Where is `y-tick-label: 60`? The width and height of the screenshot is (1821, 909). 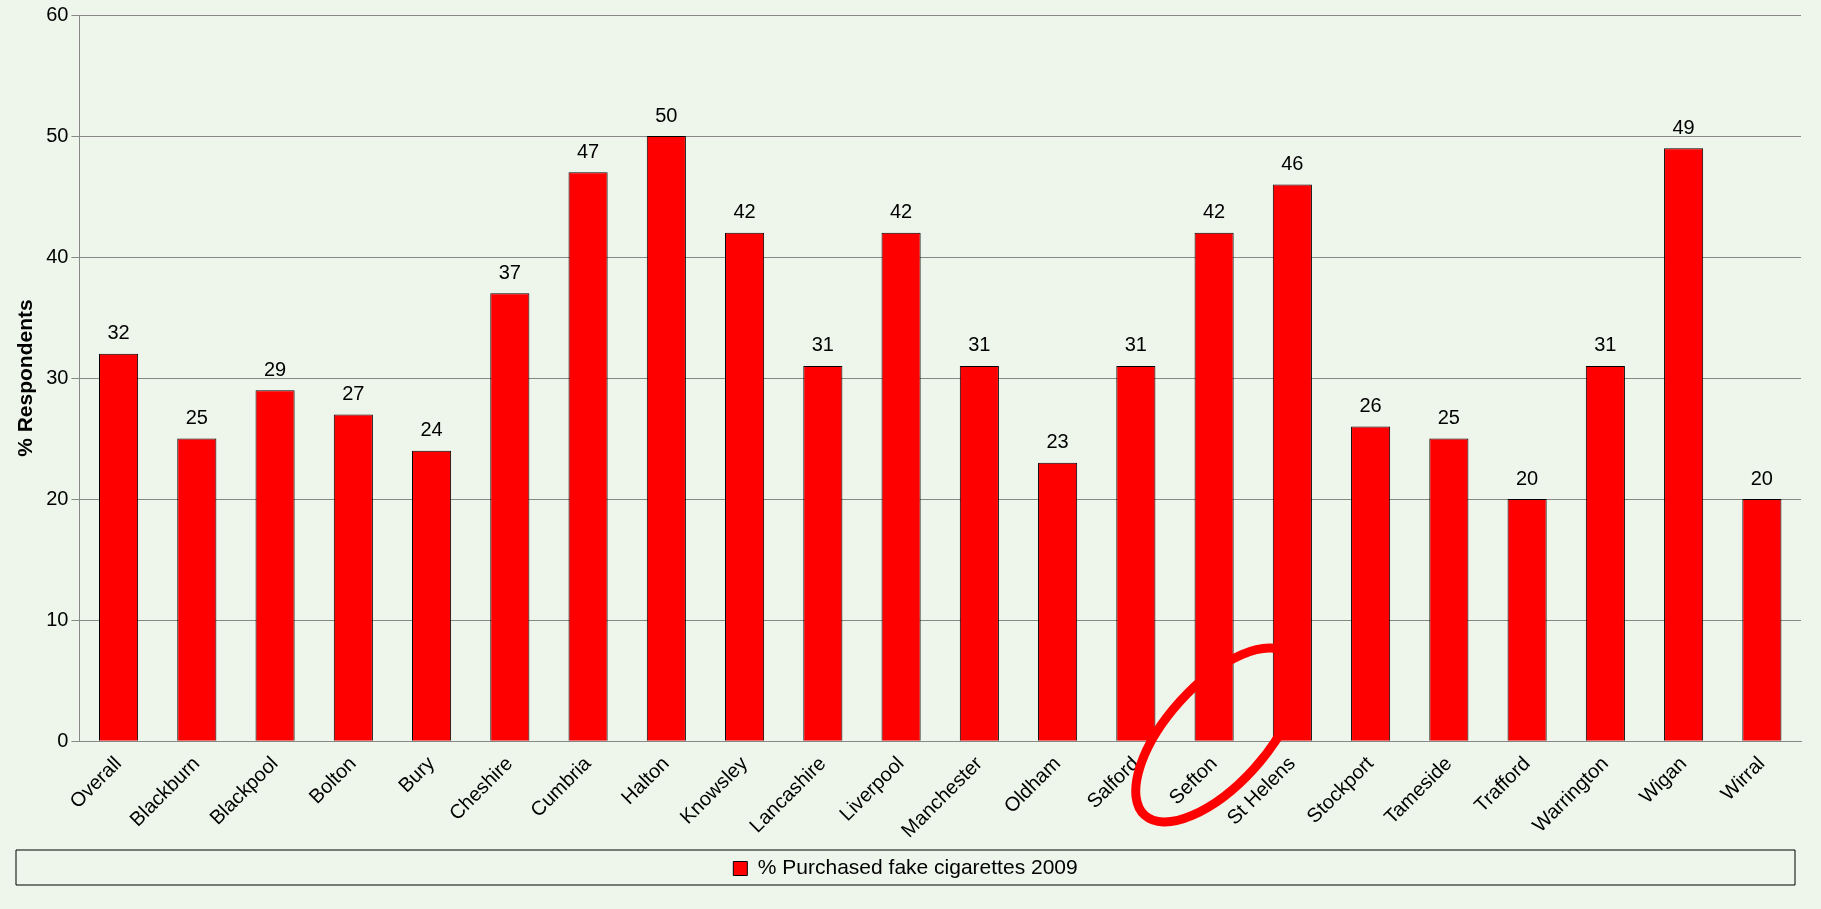 y-tick-label: 60 is located at coordinates (57, 13).